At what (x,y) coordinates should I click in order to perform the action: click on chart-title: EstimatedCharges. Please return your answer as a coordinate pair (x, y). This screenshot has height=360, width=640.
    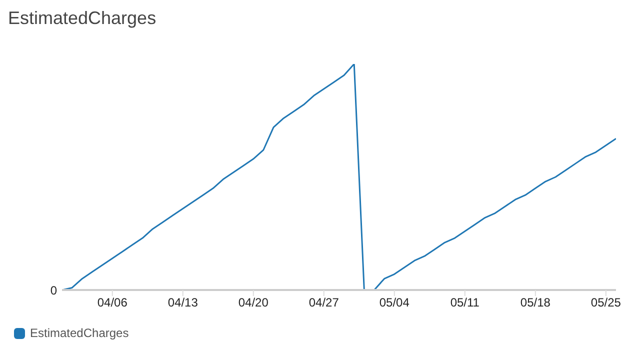
    Looking at the image, I should click on (83, 19).